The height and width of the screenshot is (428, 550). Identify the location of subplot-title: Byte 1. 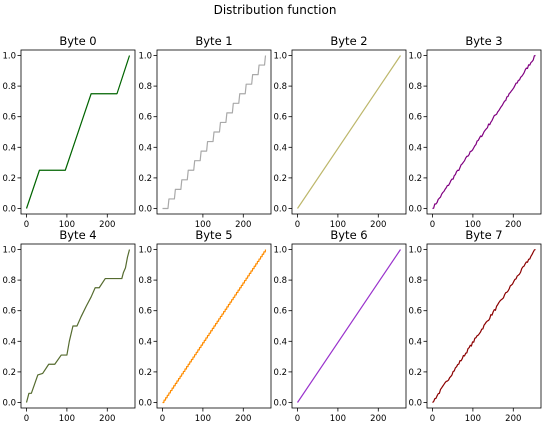
(213, 41).